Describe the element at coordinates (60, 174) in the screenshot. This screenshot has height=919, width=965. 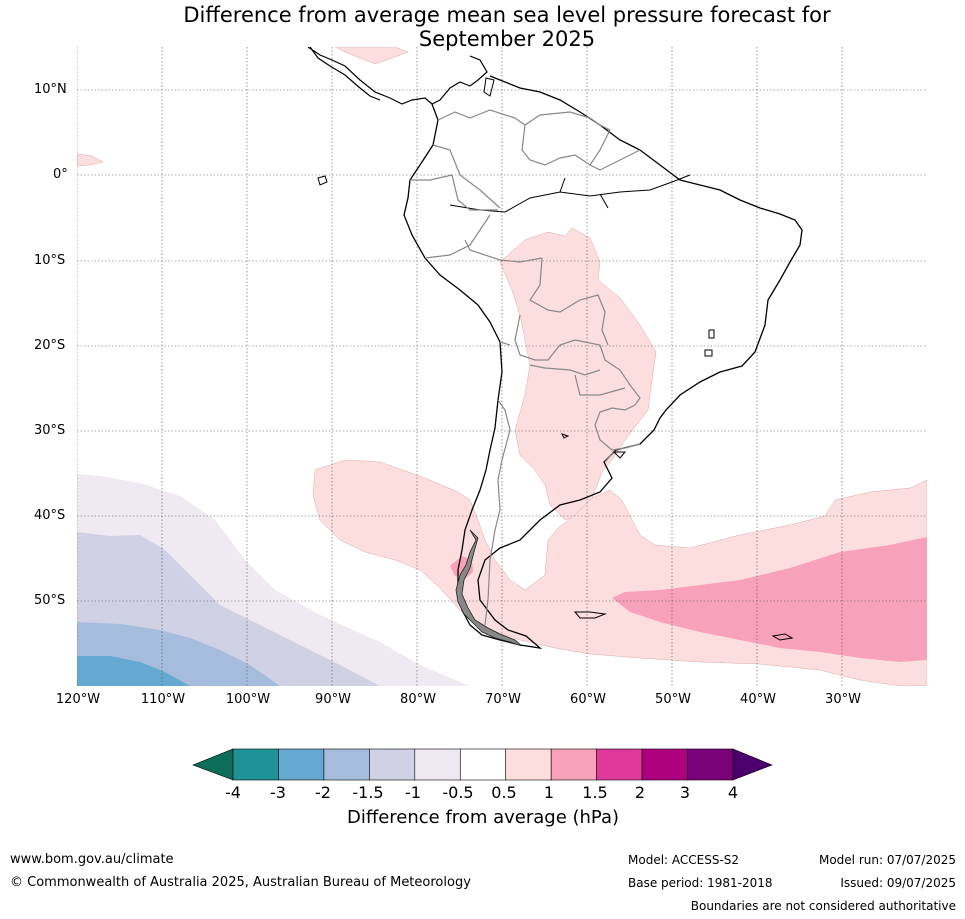
I see `lat-label-0: 0°` at that location.